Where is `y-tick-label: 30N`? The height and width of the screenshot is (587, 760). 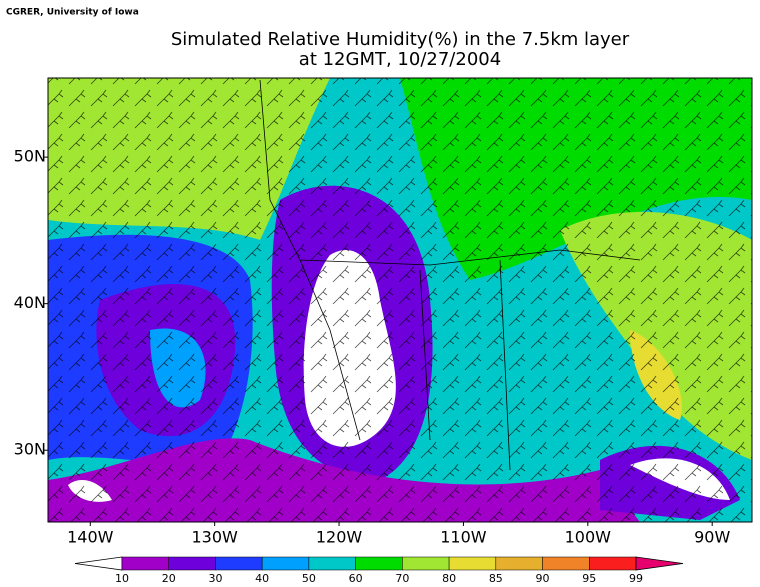 y-tick-label: 30N is located at coordinates (30, 449).